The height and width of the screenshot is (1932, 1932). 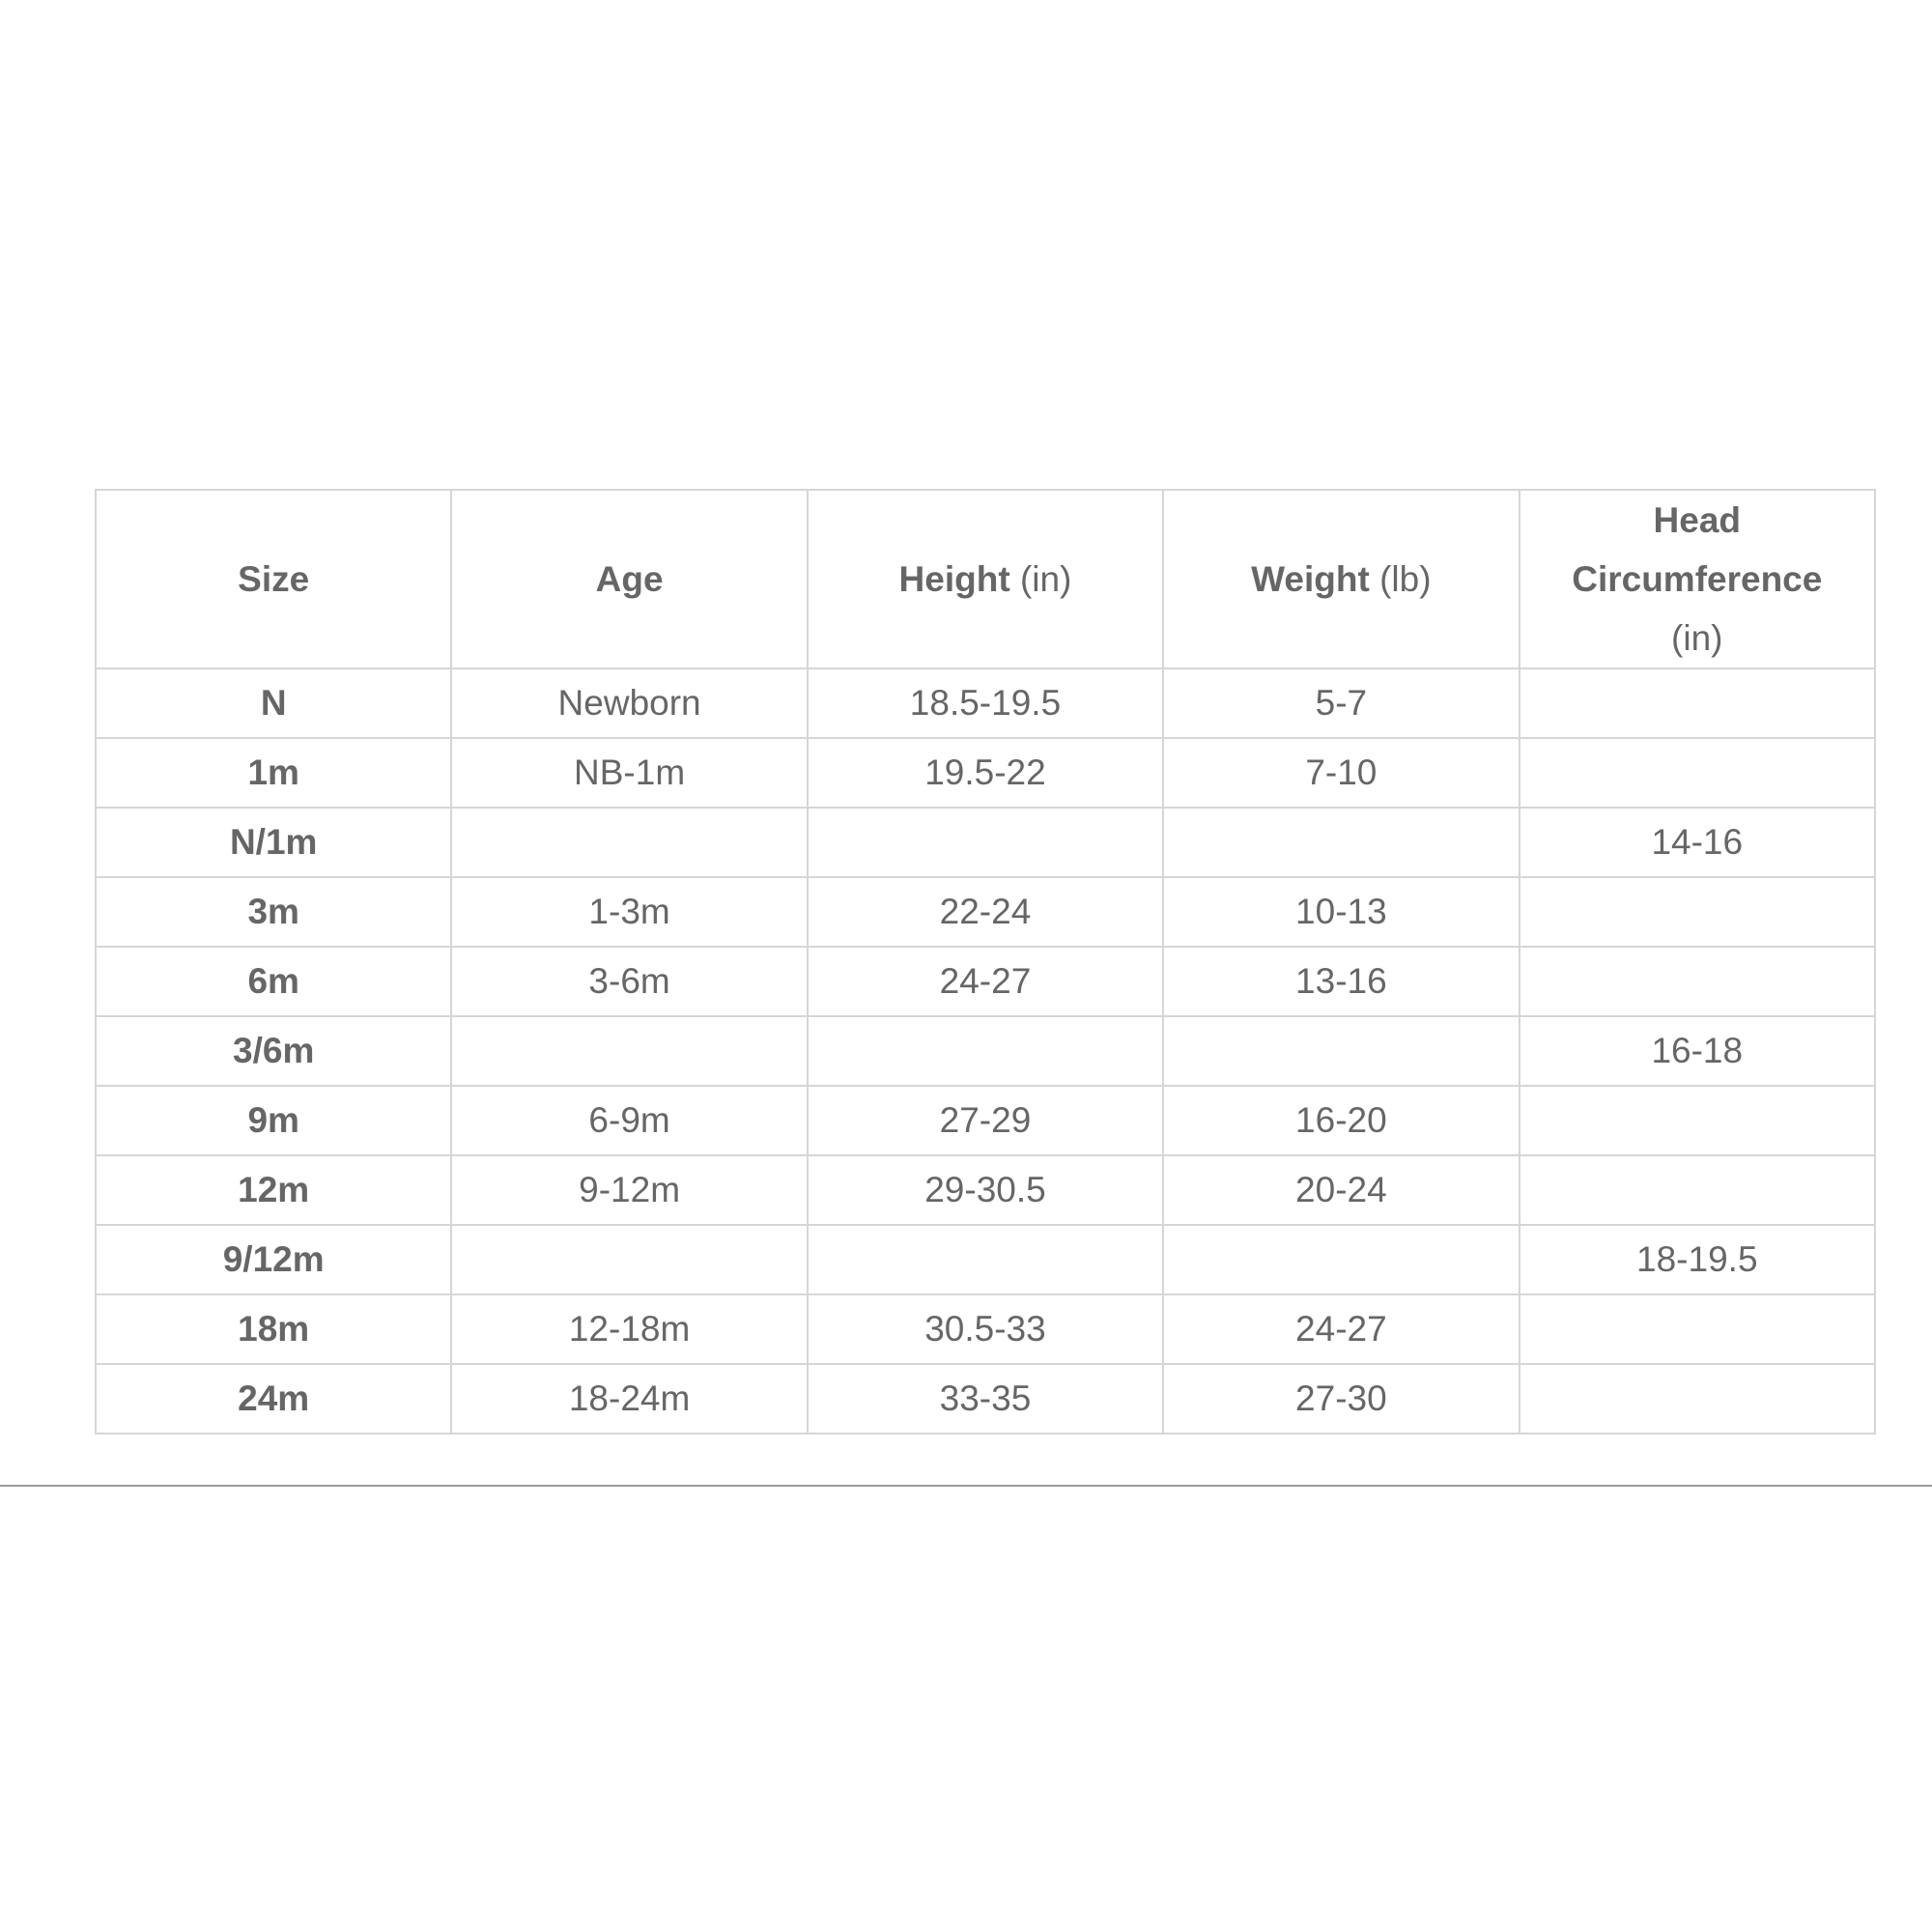 What do you see at coordinates (629, 773) in the screenshot?
I see `cell-age: NB-1m` at bounding box center [629, 773].